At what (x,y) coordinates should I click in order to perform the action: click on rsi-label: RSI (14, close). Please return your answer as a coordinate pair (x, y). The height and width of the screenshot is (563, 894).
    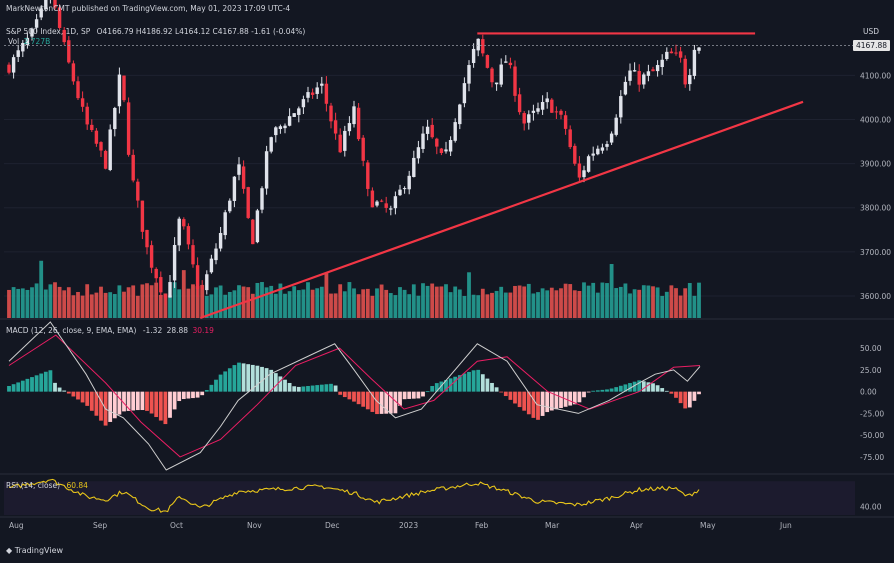
    Looking at the image, I should click on (33, 485).